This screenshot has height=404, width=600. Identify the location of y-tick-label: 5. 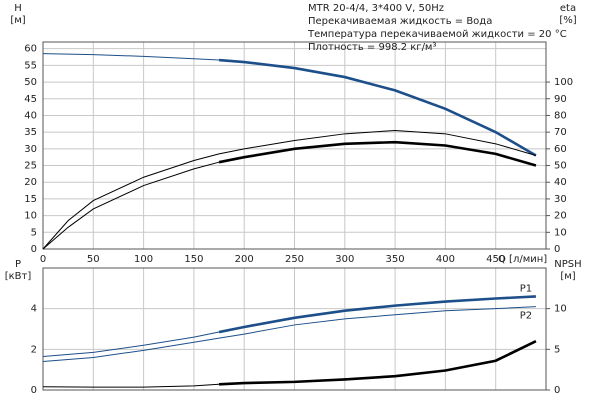
(34, 232).